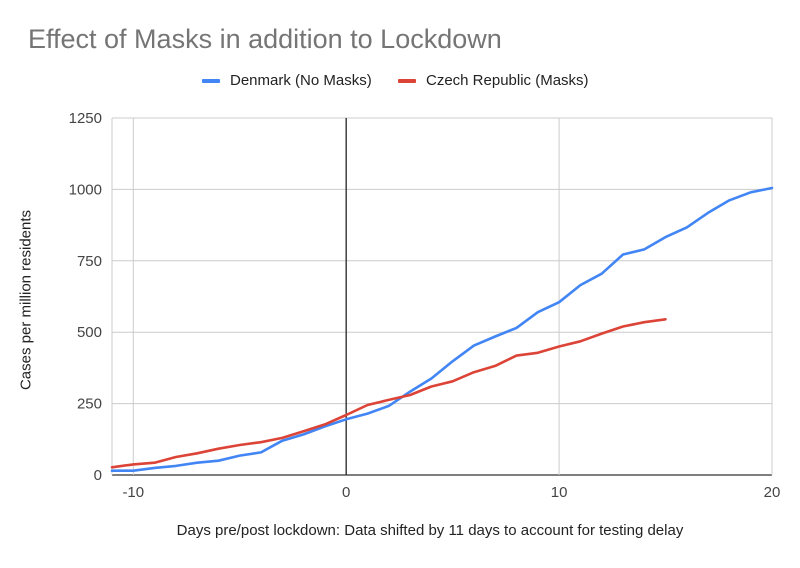 This screenshot has height=568, width=800. I want to click on y-tick-label: 750, so click(89, 261).